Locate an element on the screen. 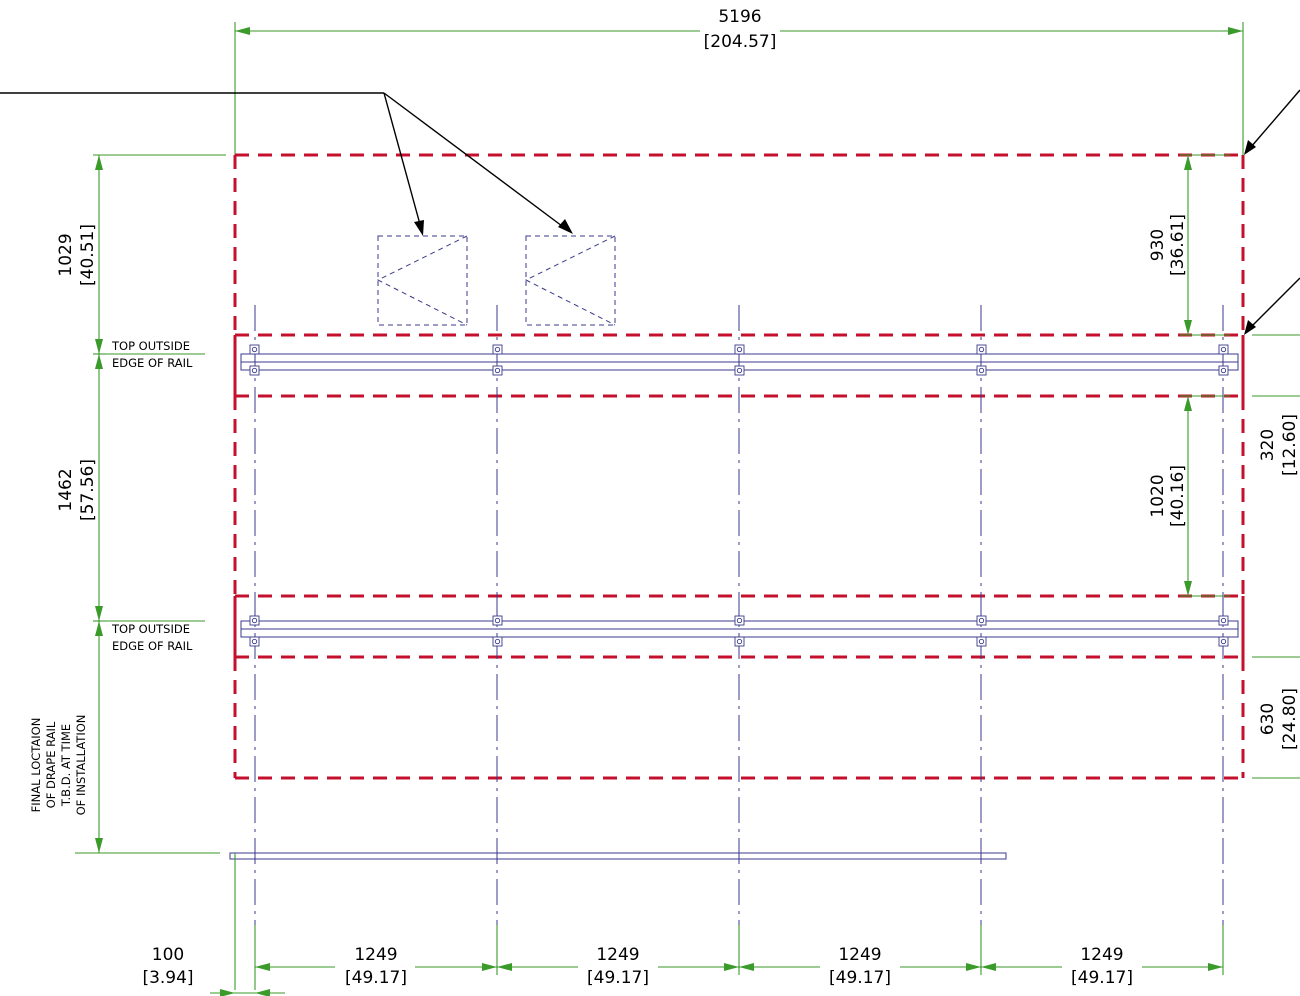  bay-4-value: 1249 is located at coordinates (1101, 955).